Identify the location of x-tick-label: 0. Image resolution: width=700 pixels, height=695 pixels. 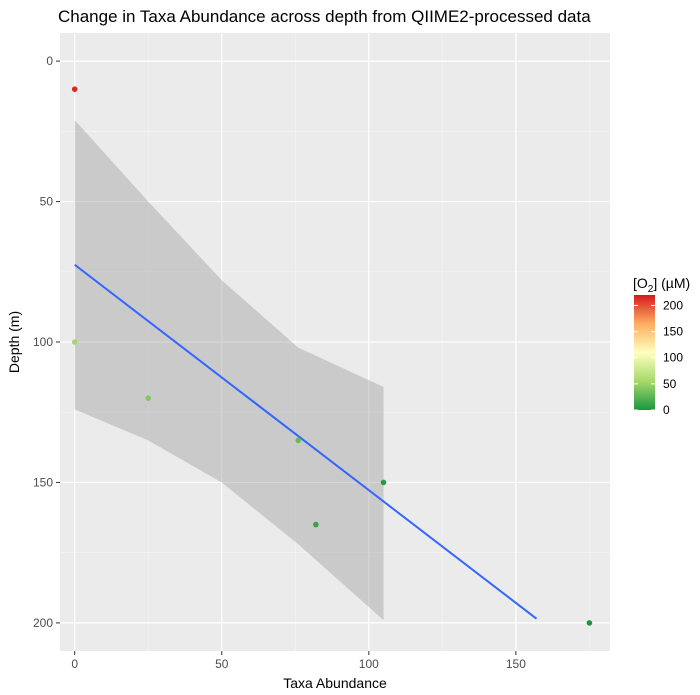
(74, 664).